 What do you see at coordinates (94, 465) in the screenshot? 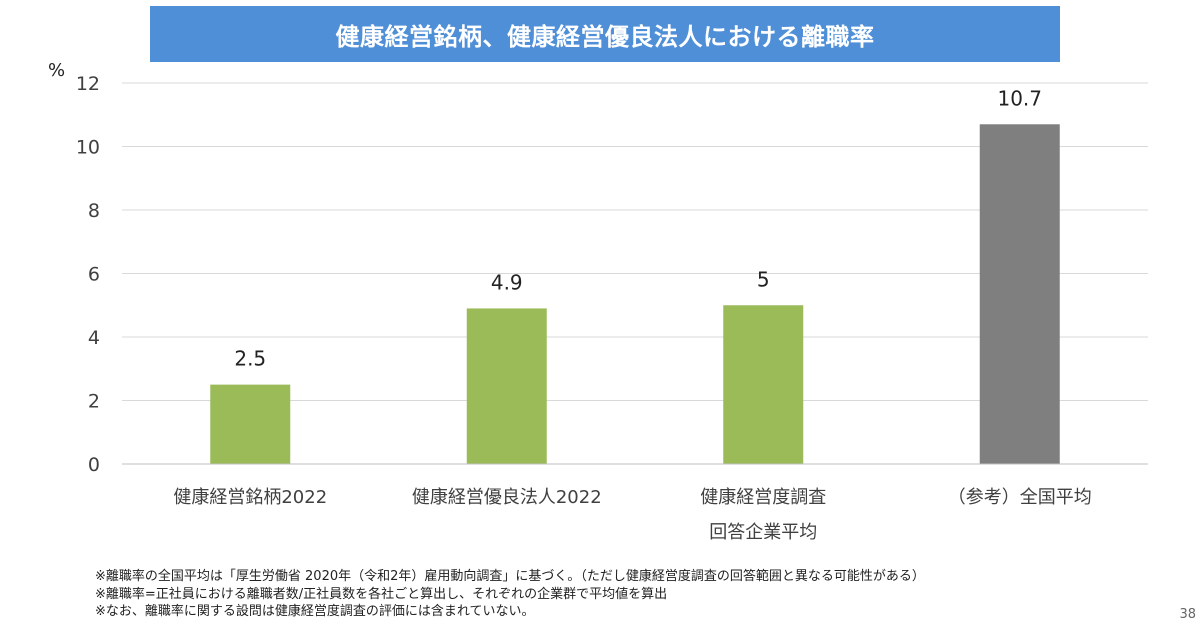
I see `y-tick-label: 0` at bounding box center [94, 465].